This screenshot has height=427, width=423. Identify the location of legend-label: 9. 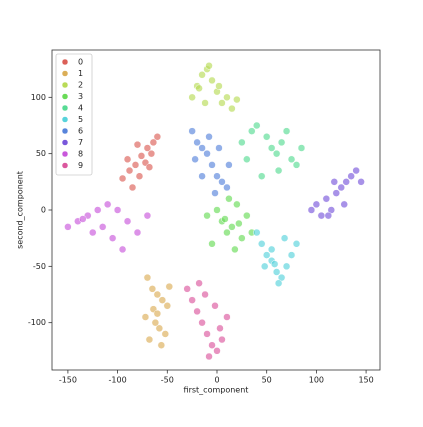
(80, 165).